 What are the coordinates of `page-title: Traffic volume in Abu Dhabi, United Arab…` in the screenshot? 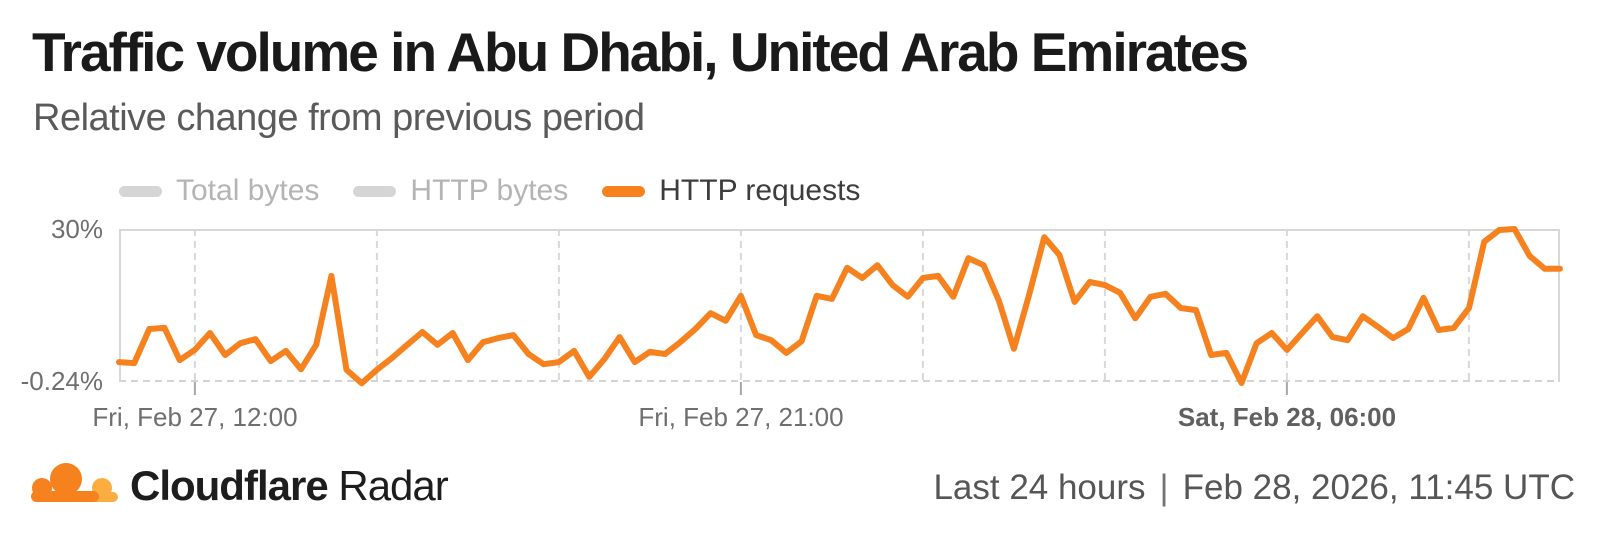 It's located at (640, 52).